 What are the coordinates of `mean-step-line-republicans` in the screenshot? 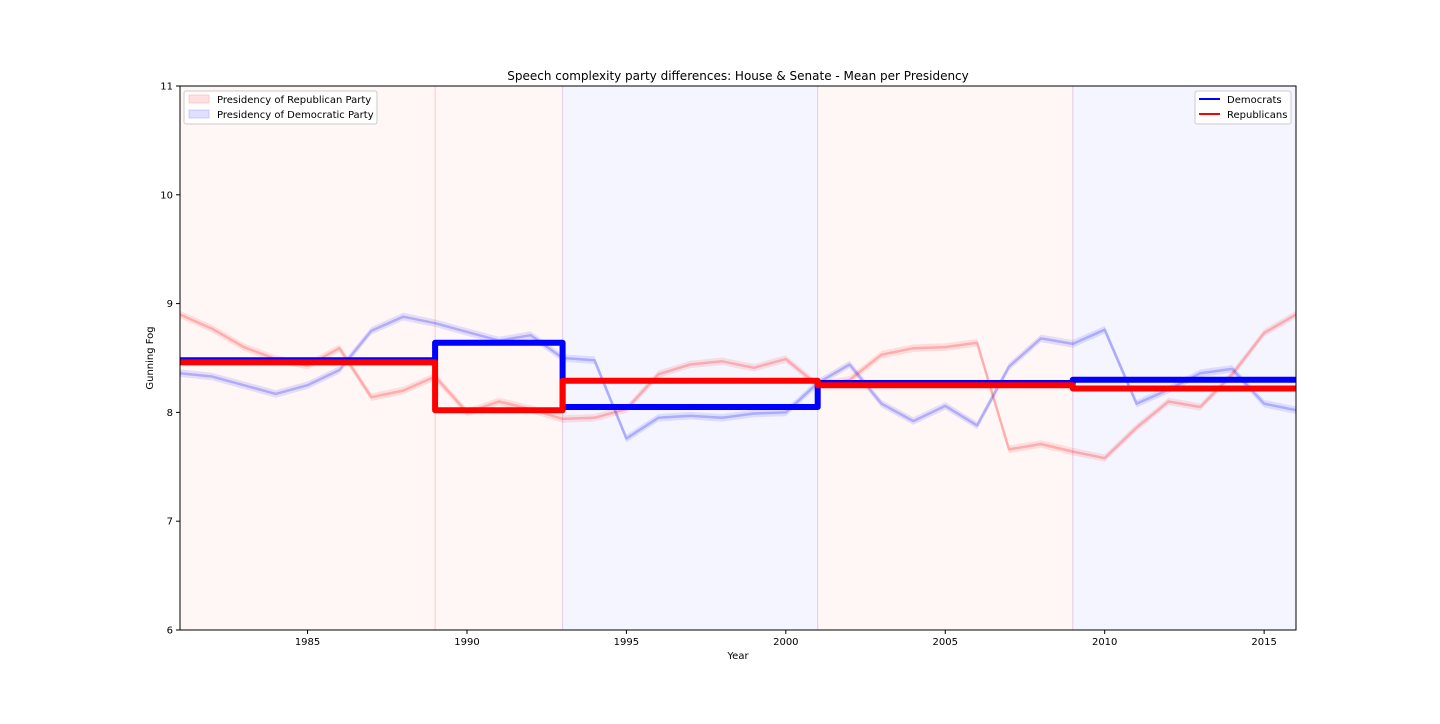 It's located at (738, 386).